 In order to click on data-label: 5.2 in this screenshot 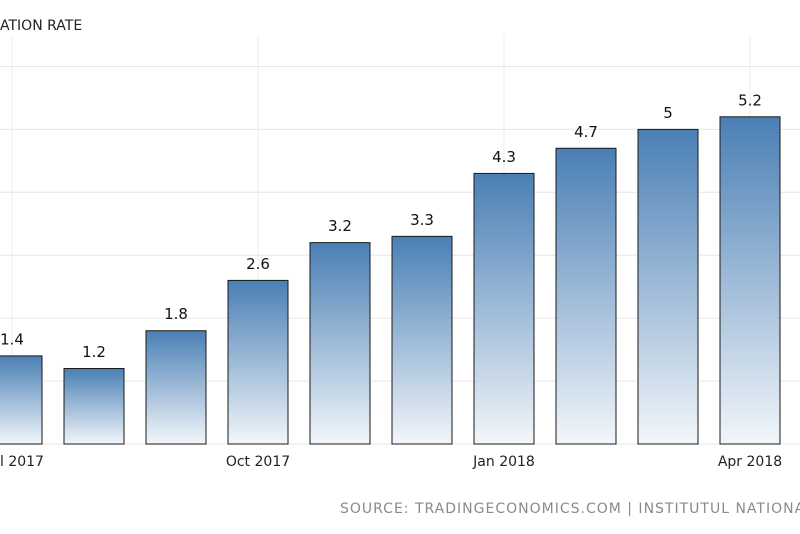, I will do `click(750, 100)`.